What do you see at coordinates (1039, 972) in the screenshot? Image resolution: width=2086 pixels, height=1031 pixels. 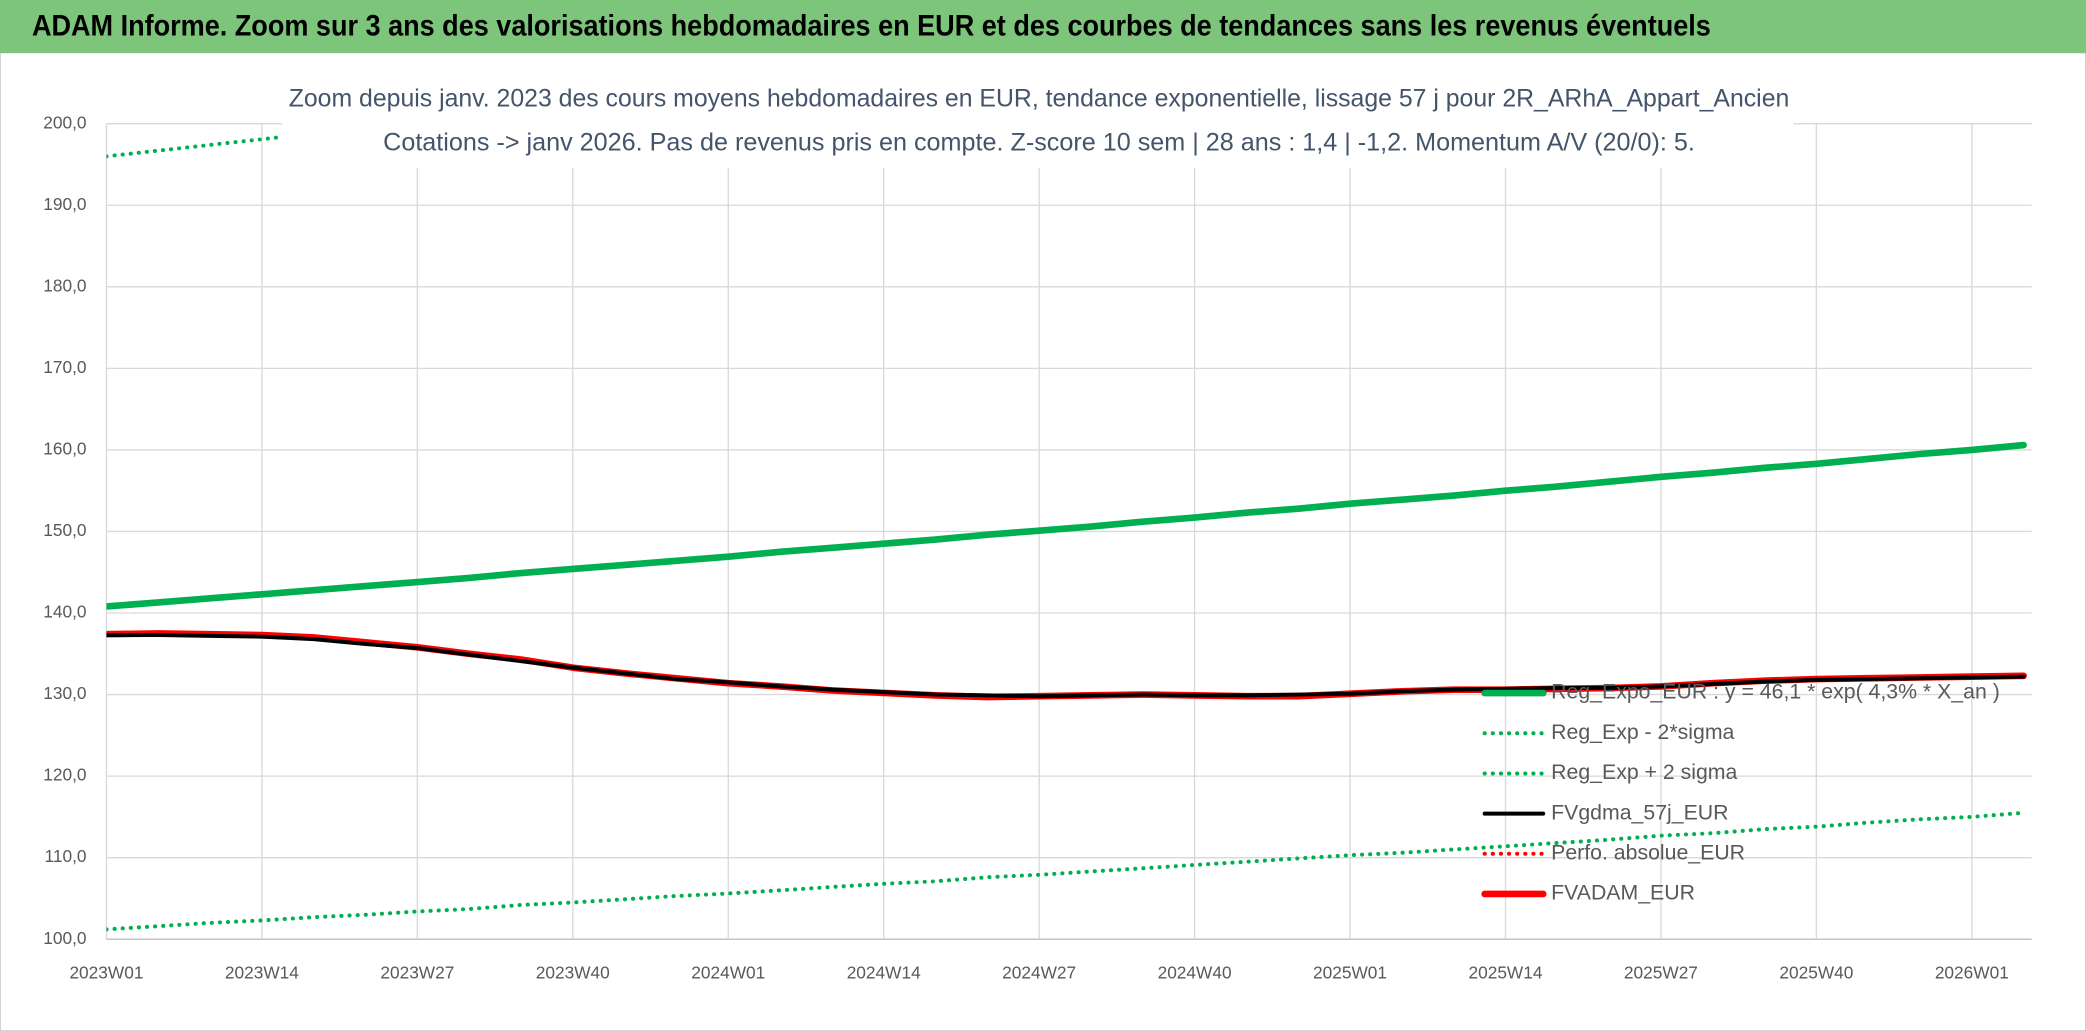 I see `x-tick-label: 2024W27` at bounding box center [1039, 972].